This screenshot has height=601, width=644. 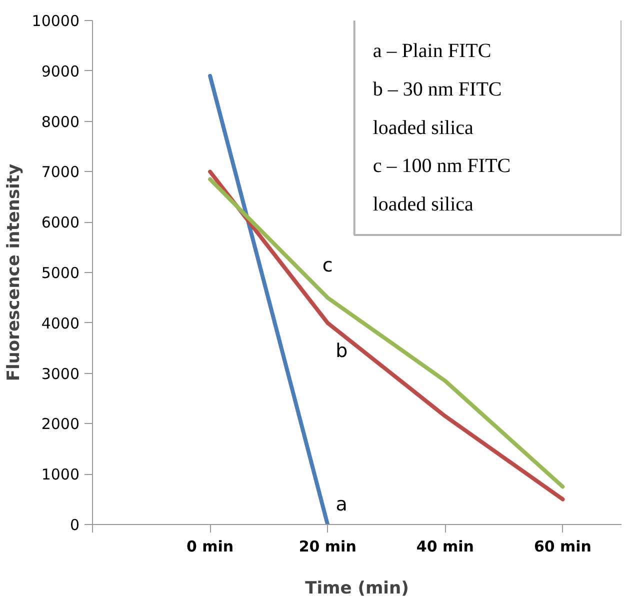 What do you see at coordinates (441, 185) in the screenshot?
I see `annotation: c – 100 nm FITC loaded silica` at bounding box center [441, 185].